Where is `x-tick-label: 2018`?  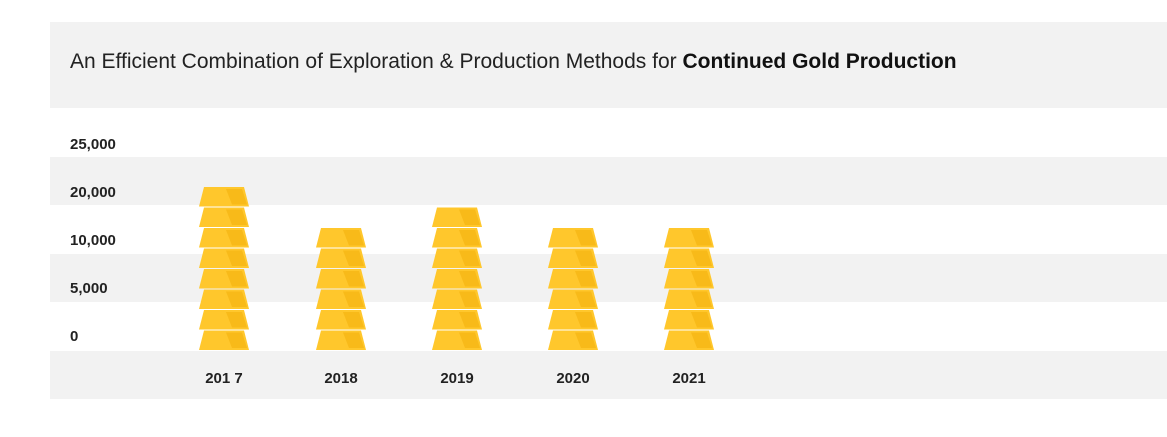
x-tick-label: 2018 is located at coordinates (340, 378).